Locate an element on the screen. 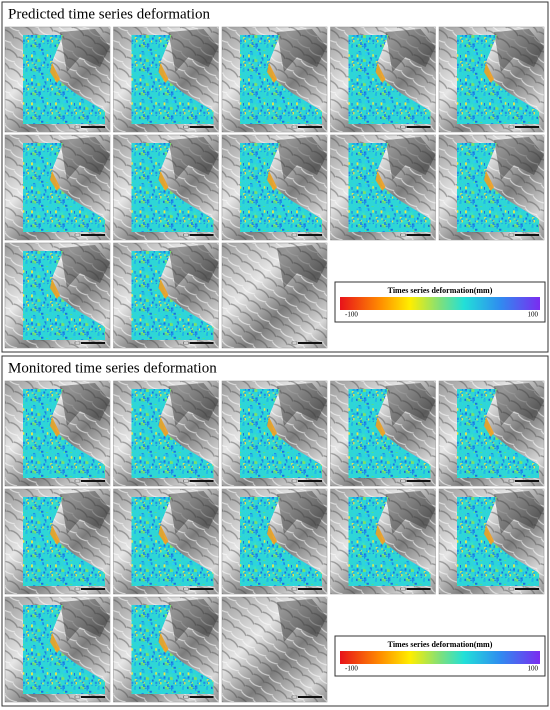  colorbar-label: Times series deformation(mm) is located at coordinates (440, 290).